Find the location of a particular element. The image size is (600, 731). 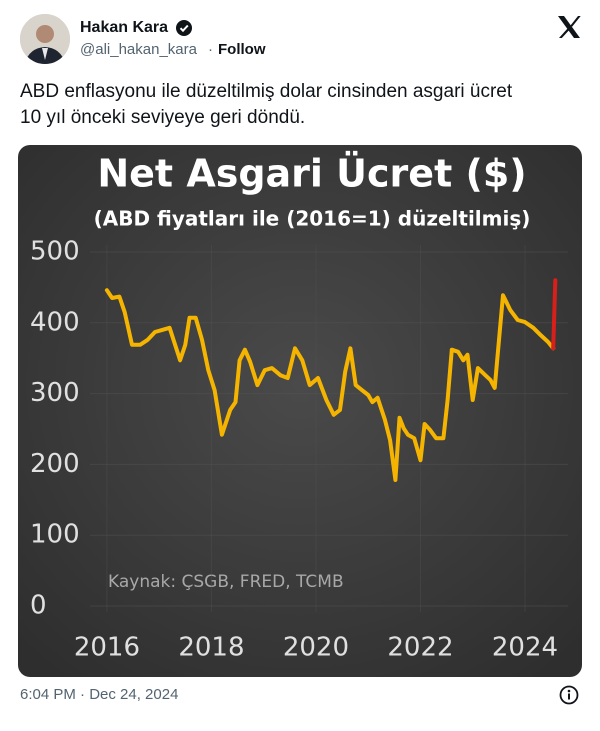

source-note: Kaynak: ÇSGB, FRED, TCMB is located at coordinates (226, 582).